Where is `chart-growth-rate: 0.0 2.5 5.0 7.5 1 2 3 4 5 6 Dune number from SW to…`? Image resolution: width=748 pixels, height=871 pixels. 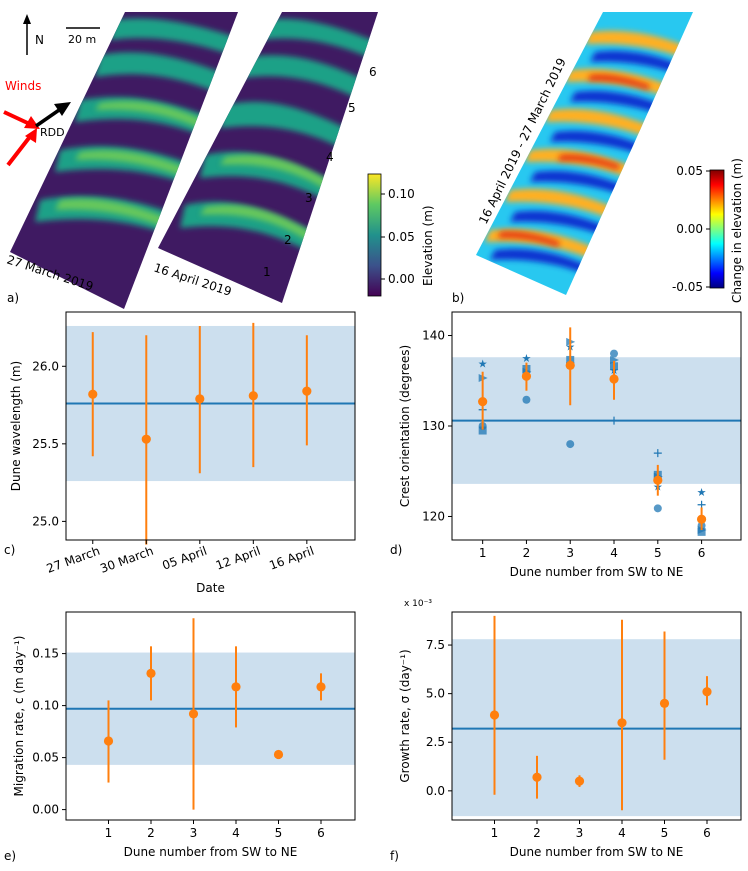
chart-growth-rate: 0.0 2.5 5.0 7.5 1 2 3 4 5 6 Dune number from SW to… is located at coordinates (570, 729).